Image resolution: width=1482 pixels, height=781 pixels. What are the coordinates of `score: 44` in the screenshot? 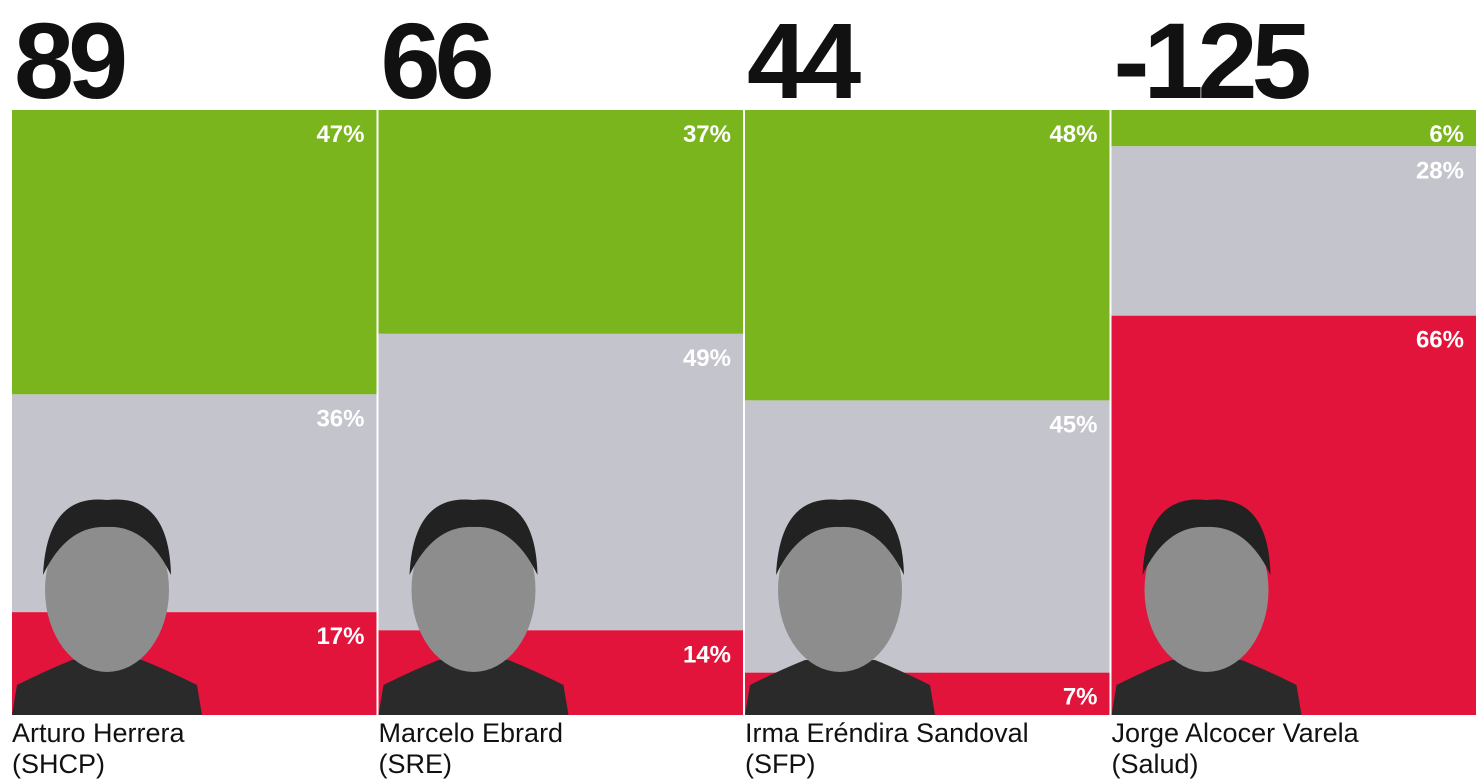 It's located at (804, 60).